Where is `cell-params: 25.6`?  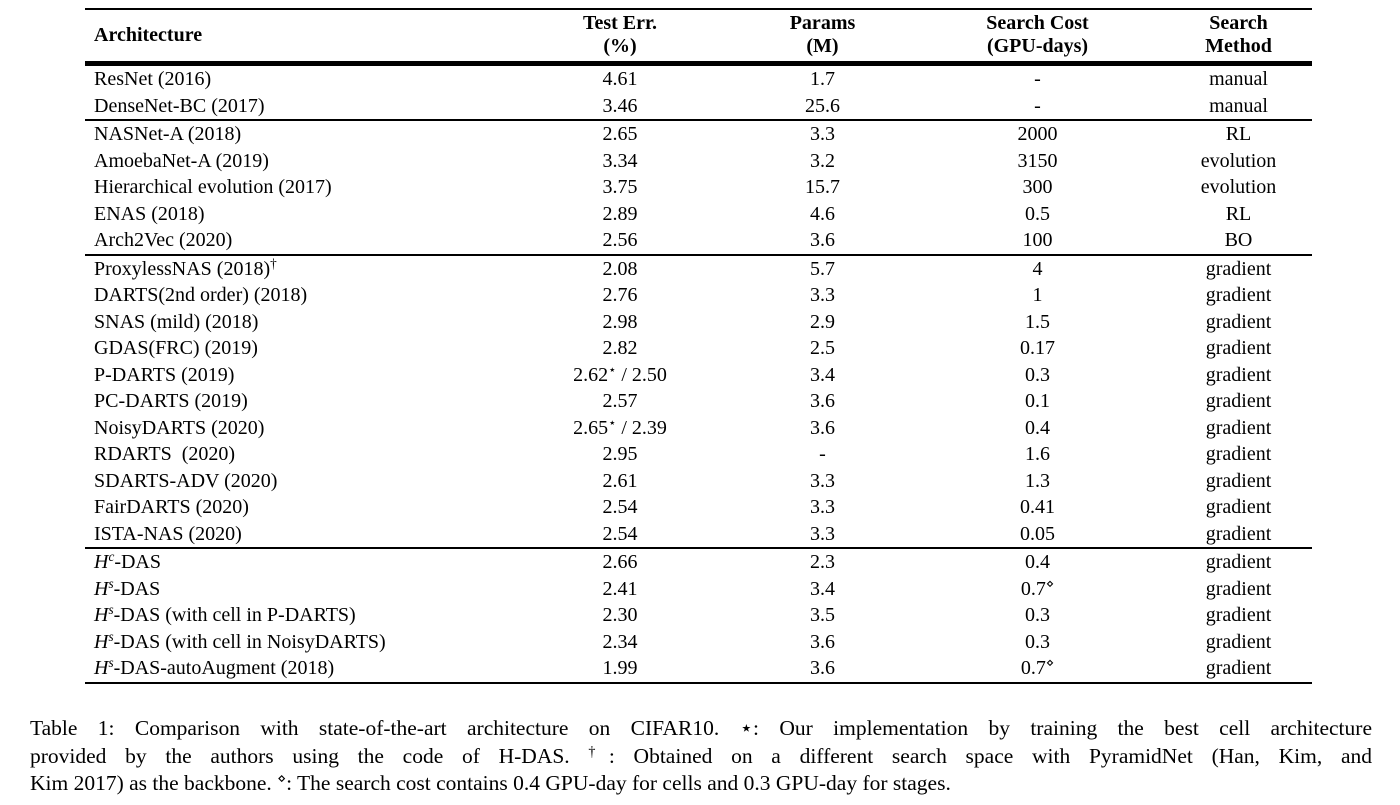 cell-params: 25.6 is located at coordinates (822, 105).